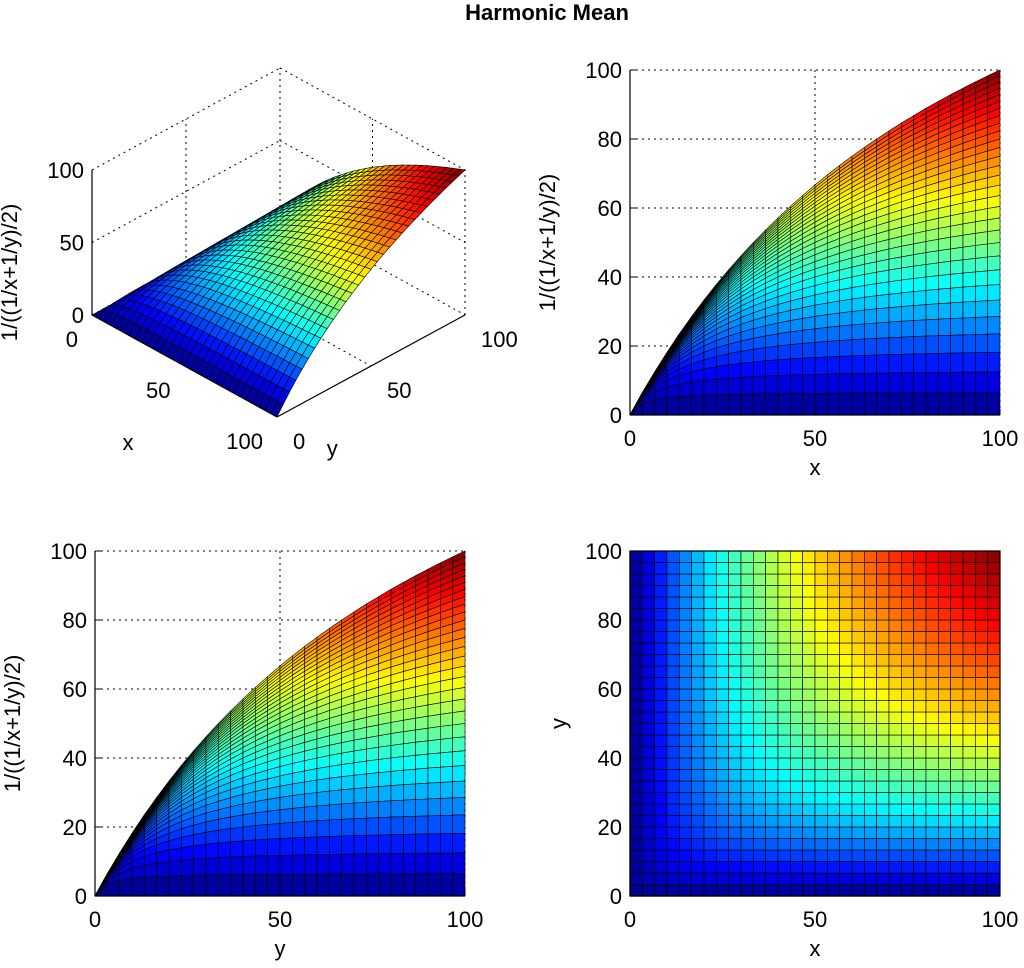 This screenshot has height=968, width=1024. I want to click on y-tick-label: 20, so click(610, 346).